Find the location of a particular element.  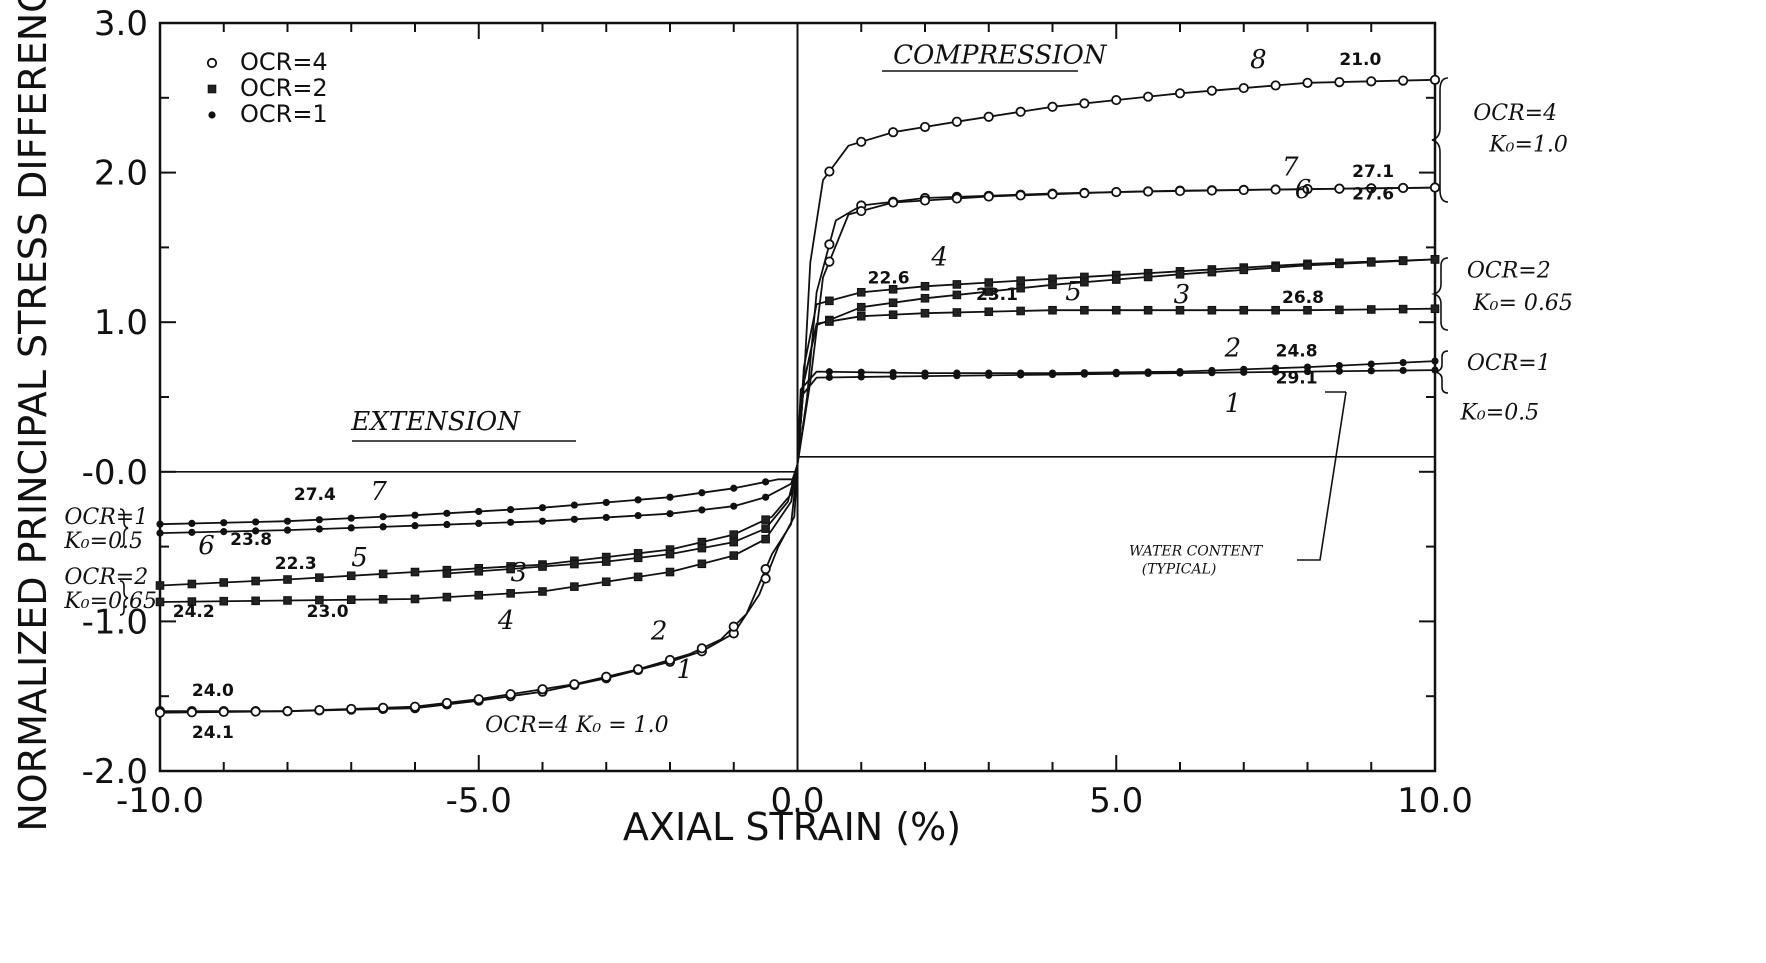

handwritten-note: COMPRESSION is located at coordinates (1000, 55).